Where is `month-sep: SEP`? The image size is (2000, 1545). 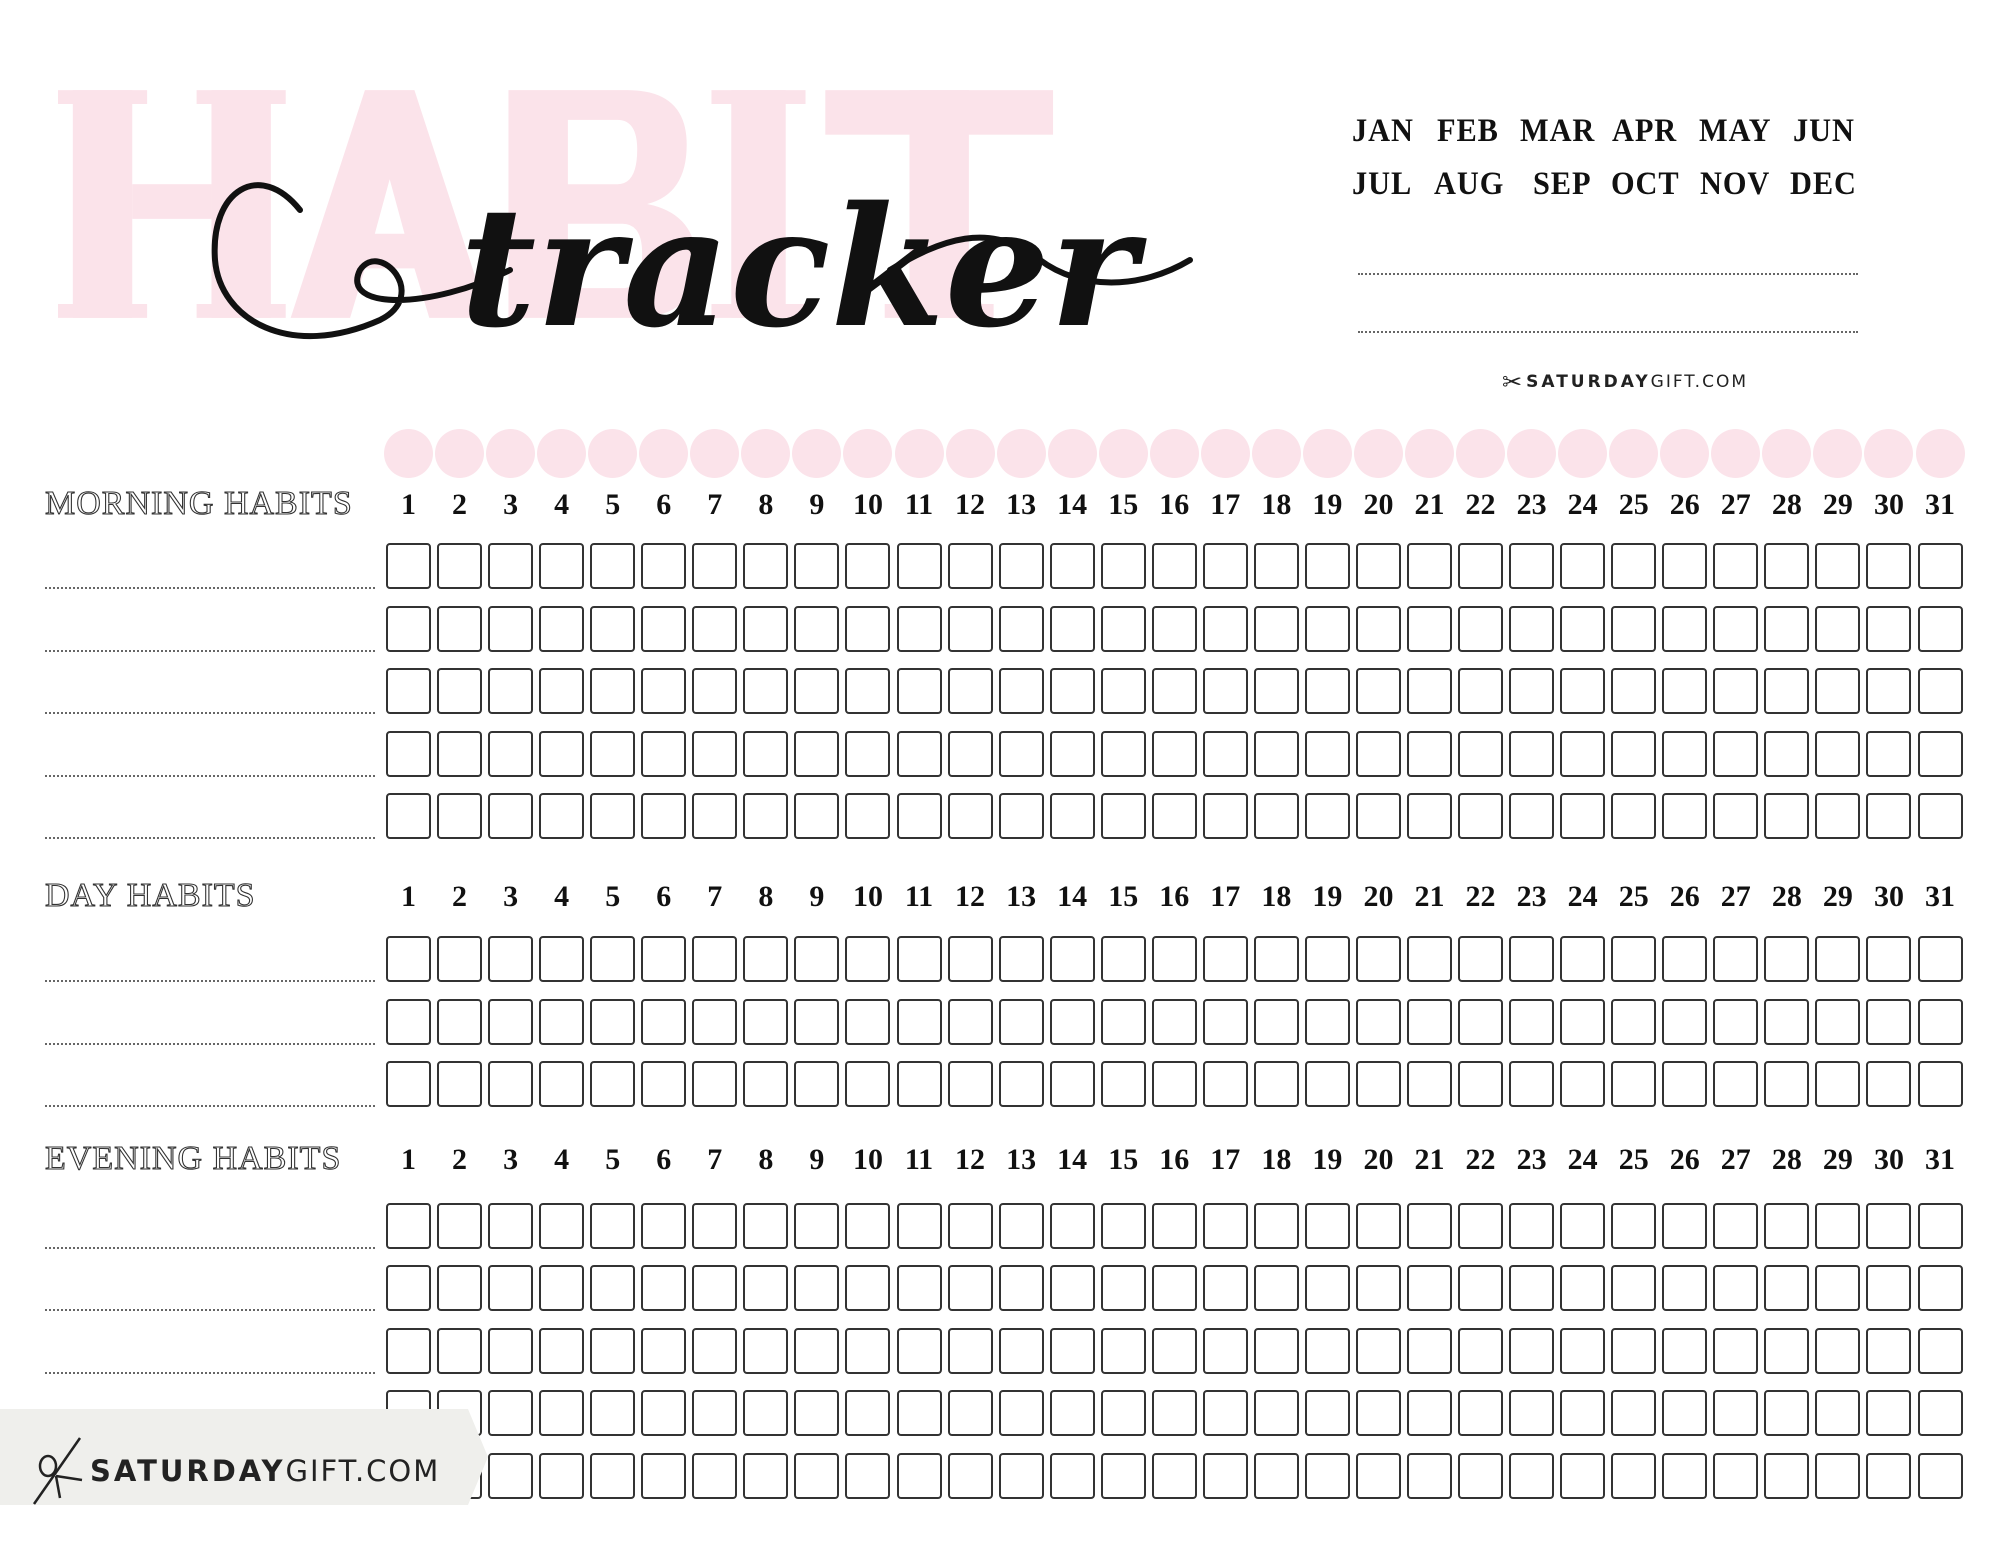 month-sep: SEP is located at coordinates (1562, 184).